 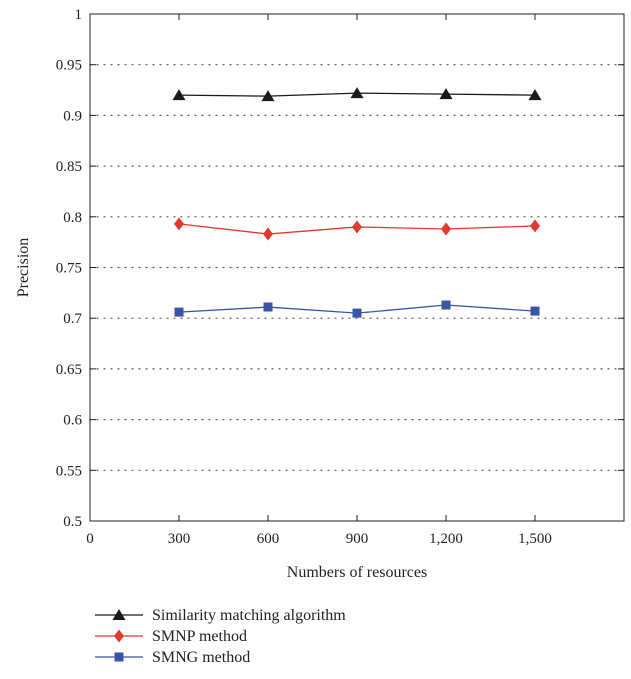 I want to click on x-tick-label: 1,500, so click(x=535, y=539).